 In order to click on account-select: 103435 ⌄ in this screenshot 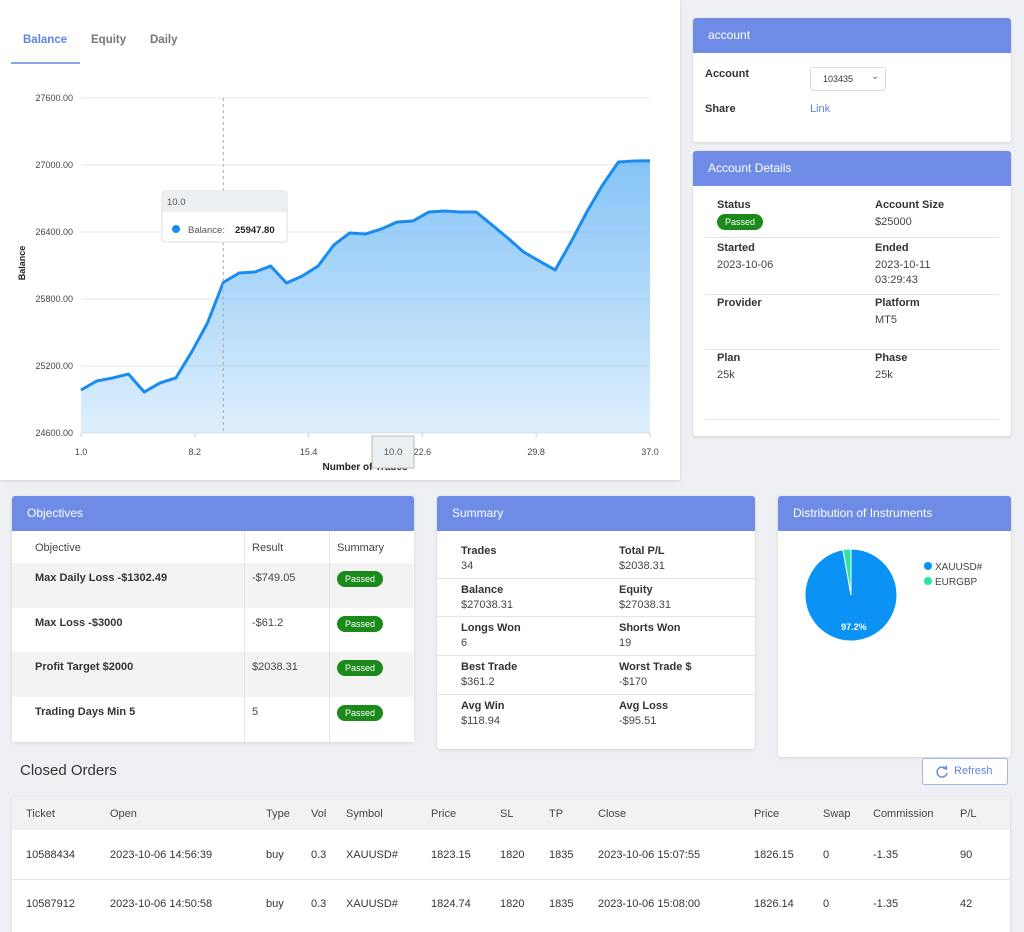, I will do `click(848, 79)`.